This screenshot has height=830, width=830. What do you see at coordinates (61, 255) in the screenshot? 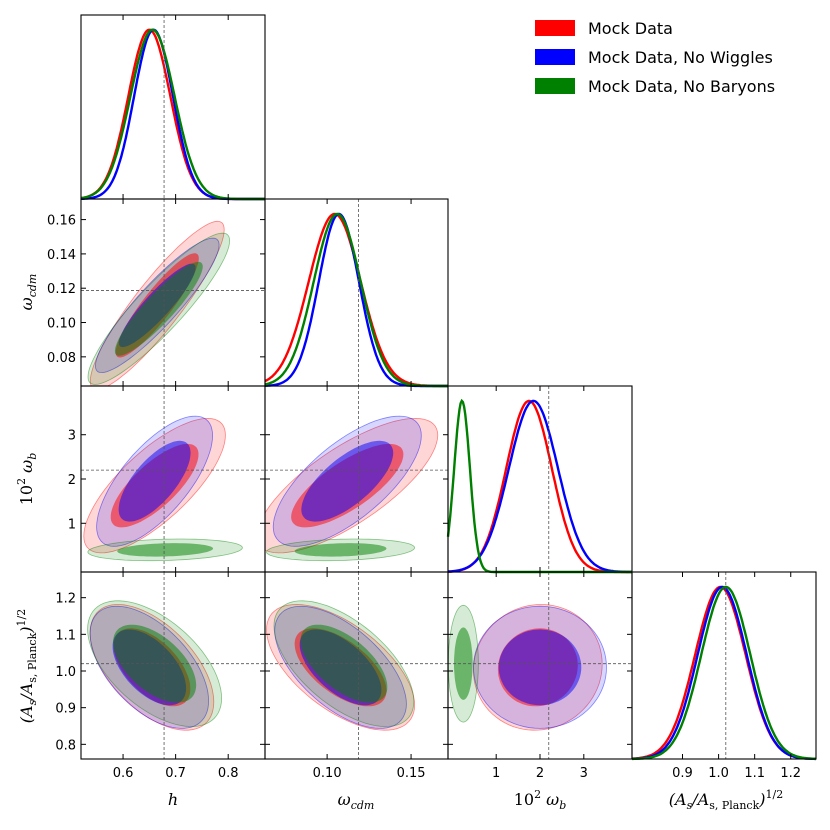
I see `y-tick-label-omega-cdm: 0.14` at bounding box center [61, 255].